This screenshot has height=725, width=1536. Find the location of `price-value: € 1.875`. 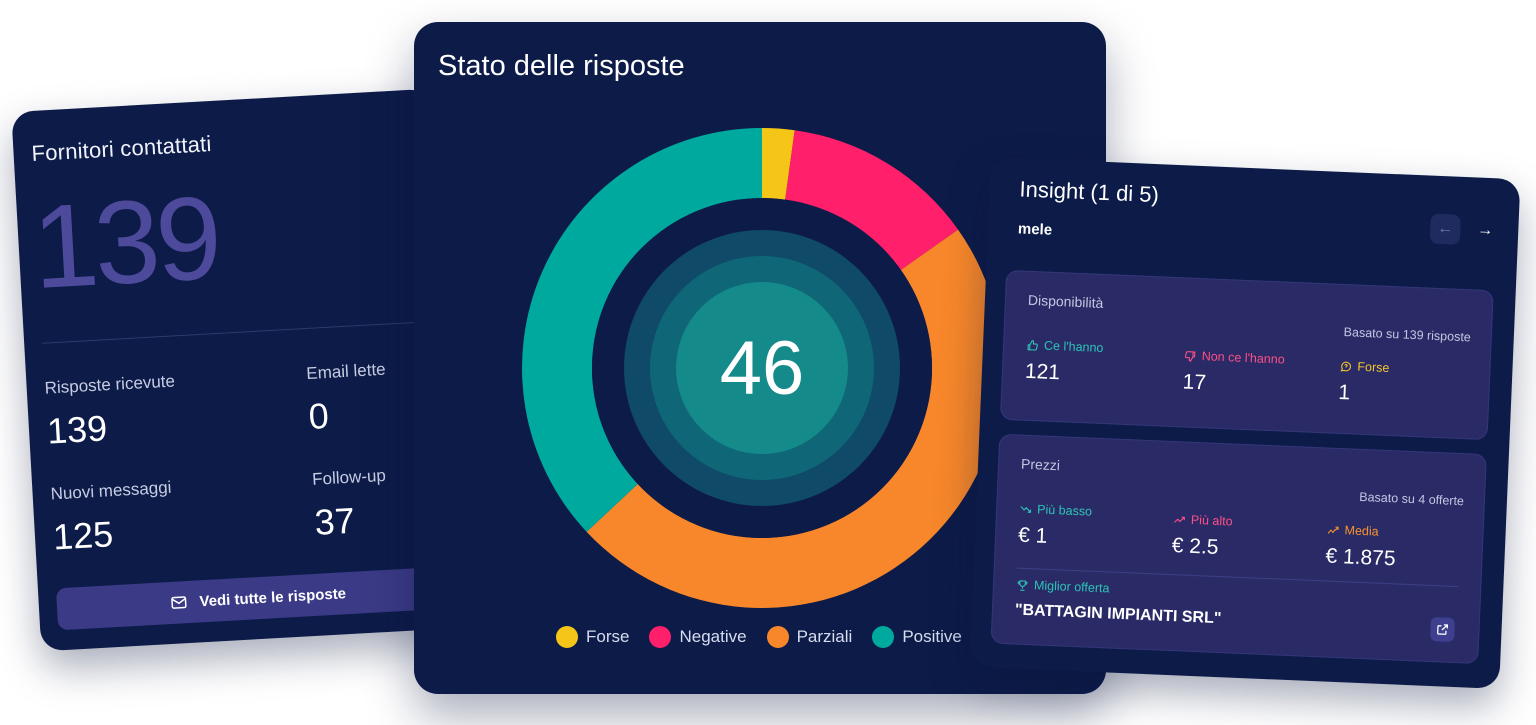

price-value: € 1.875 is located at coordinates (1360, 557).